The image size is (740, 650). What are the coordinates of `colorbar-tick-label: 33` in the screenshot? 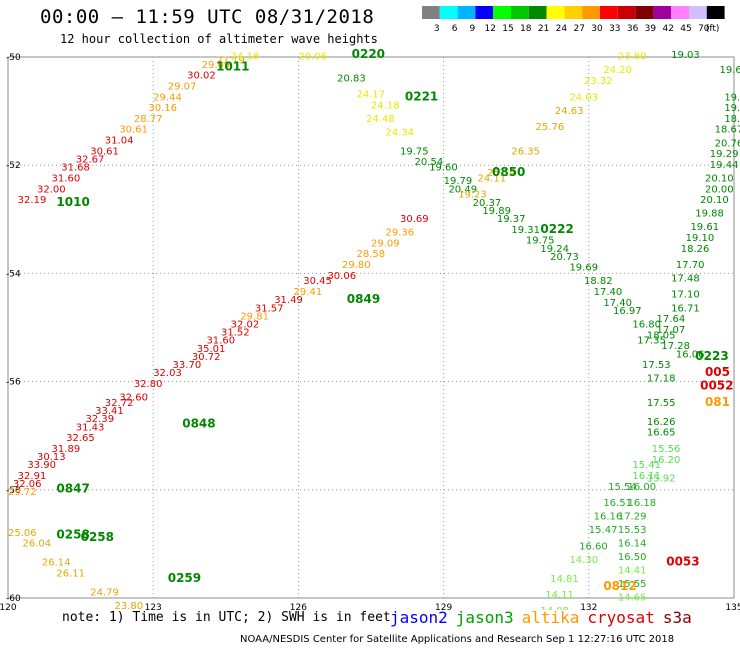 It's located at (614, 29).